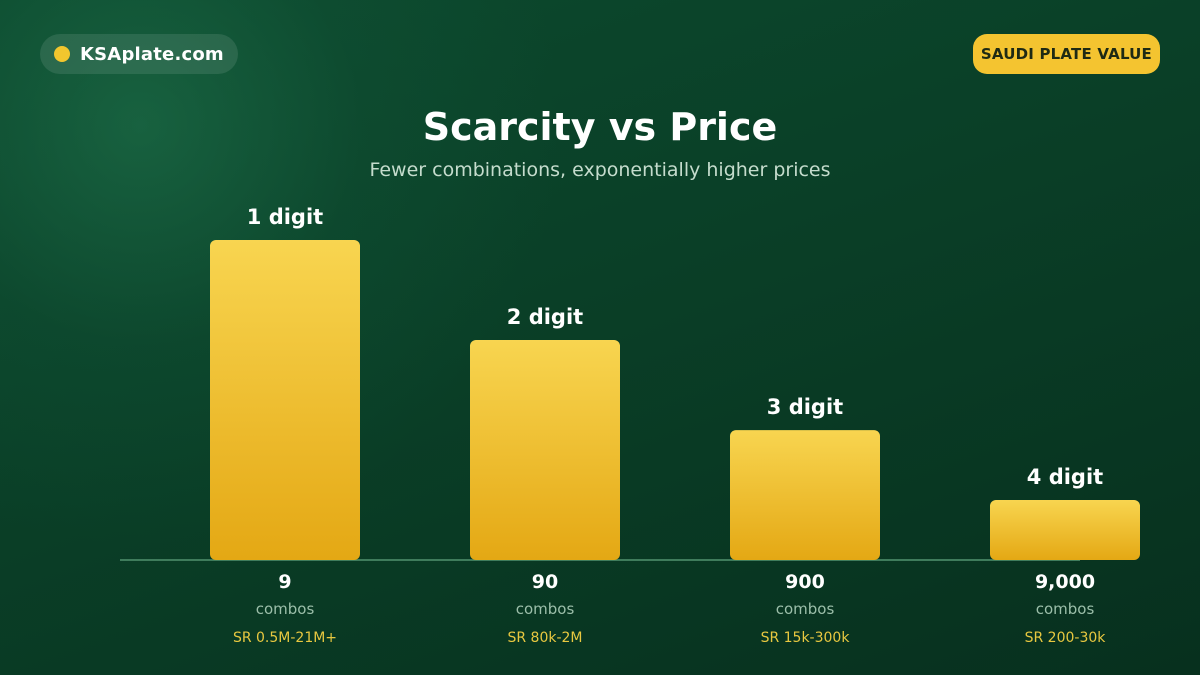 This screenshot has width=1200, height=675. What do you see at coordinates (1065, 582) in the screenshot?
I see `combo-count: 9,000` at bounding box center [1065, 582].